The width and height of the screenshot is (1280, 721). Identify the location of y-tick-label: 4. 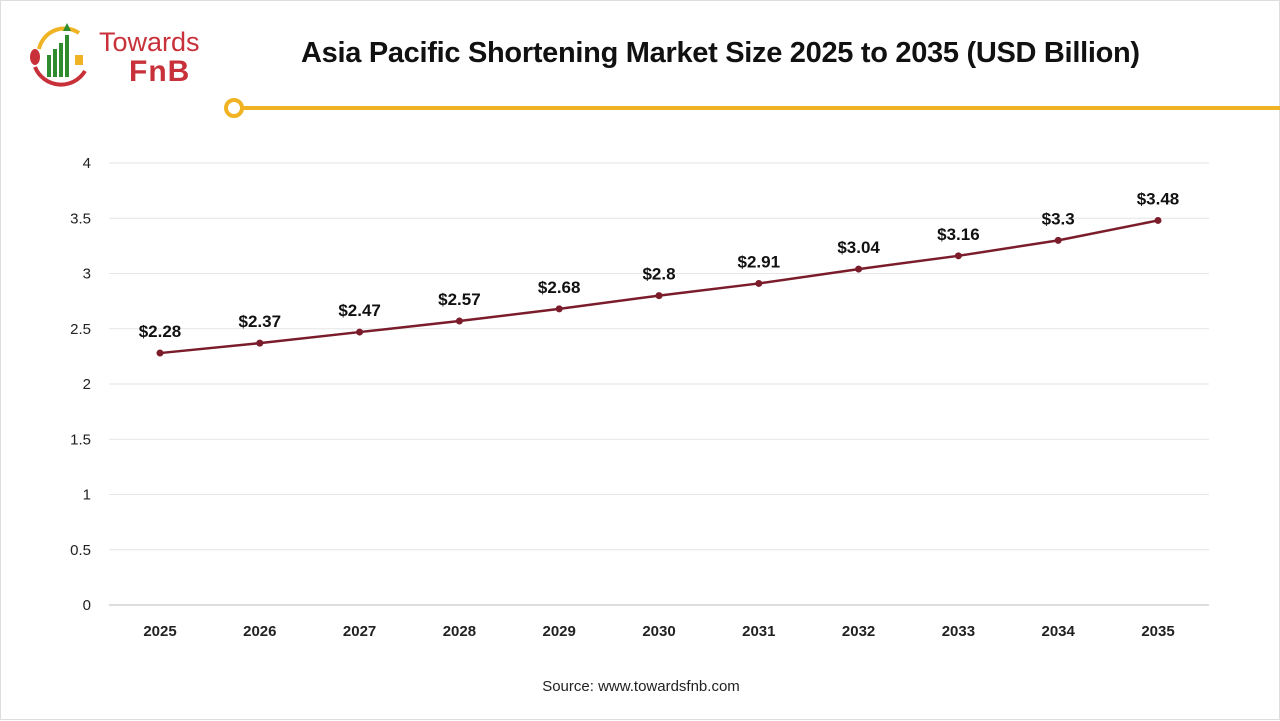
(87, 163).